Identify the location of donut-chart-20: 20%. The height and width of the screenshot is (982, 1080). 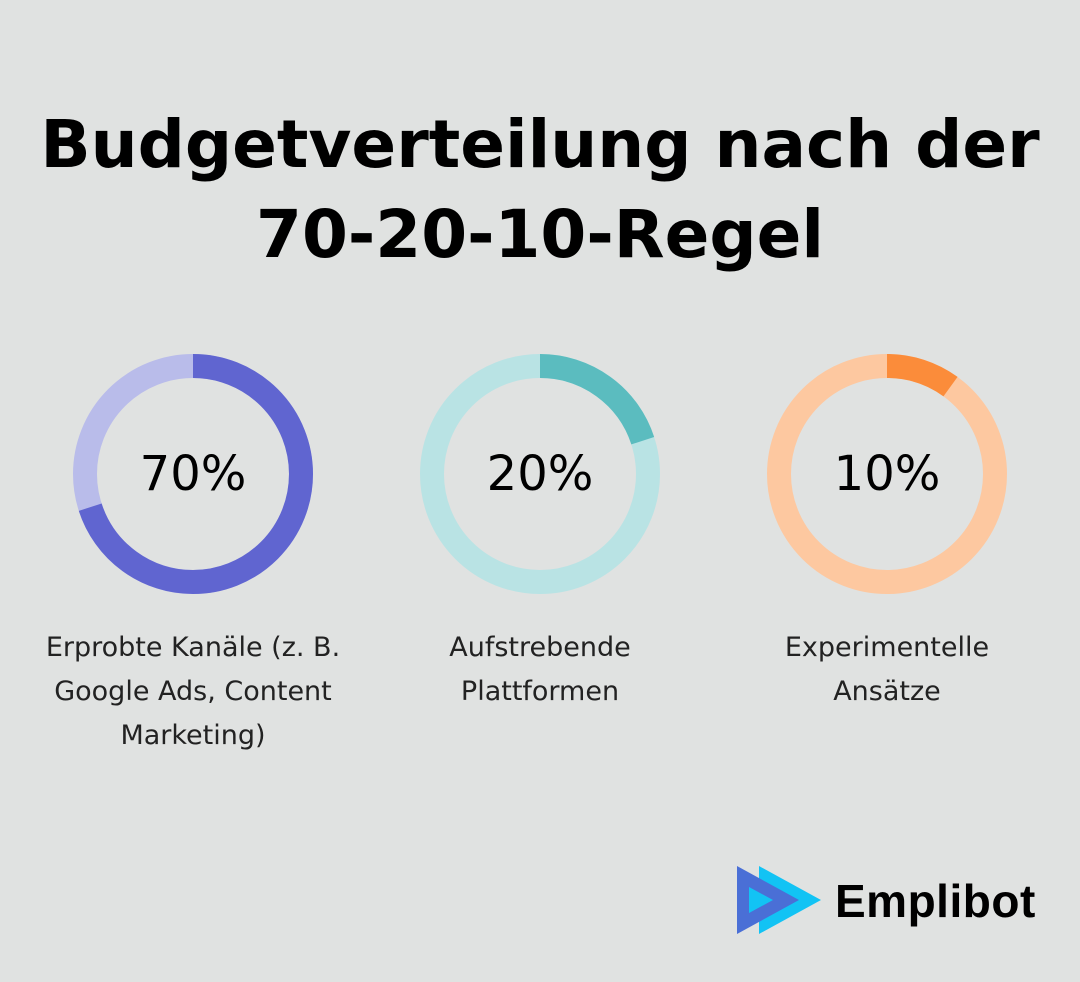
(540, 474).